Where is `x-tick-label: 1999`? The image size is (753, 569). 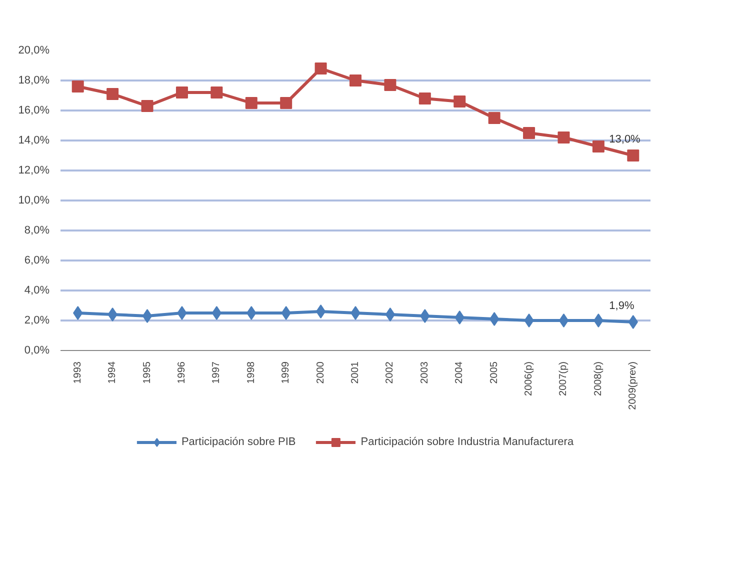
x-tick-label: 1999 is located at coordinates (286, 372).